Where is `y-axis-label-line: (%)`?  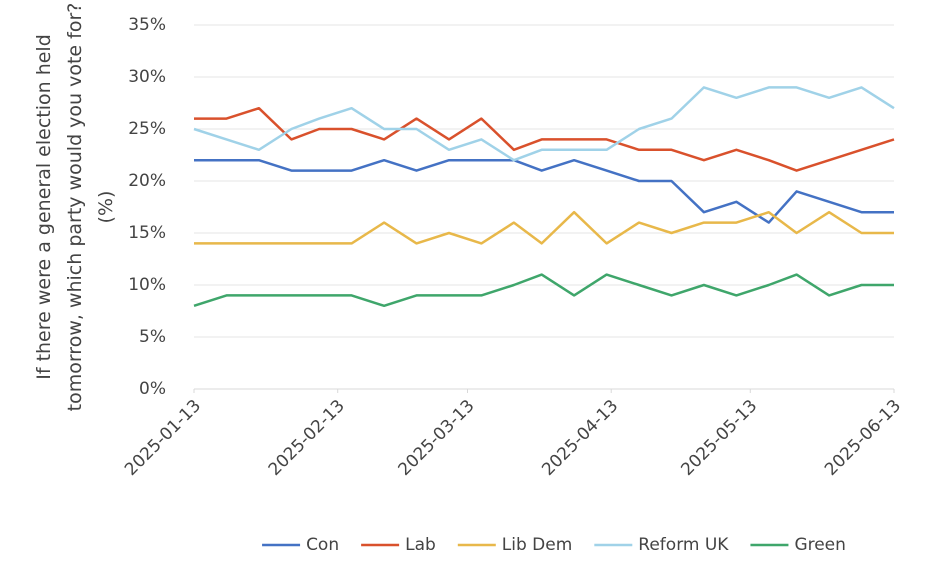 y-axis-label-line: (%) is located at coordinates (106, 207).